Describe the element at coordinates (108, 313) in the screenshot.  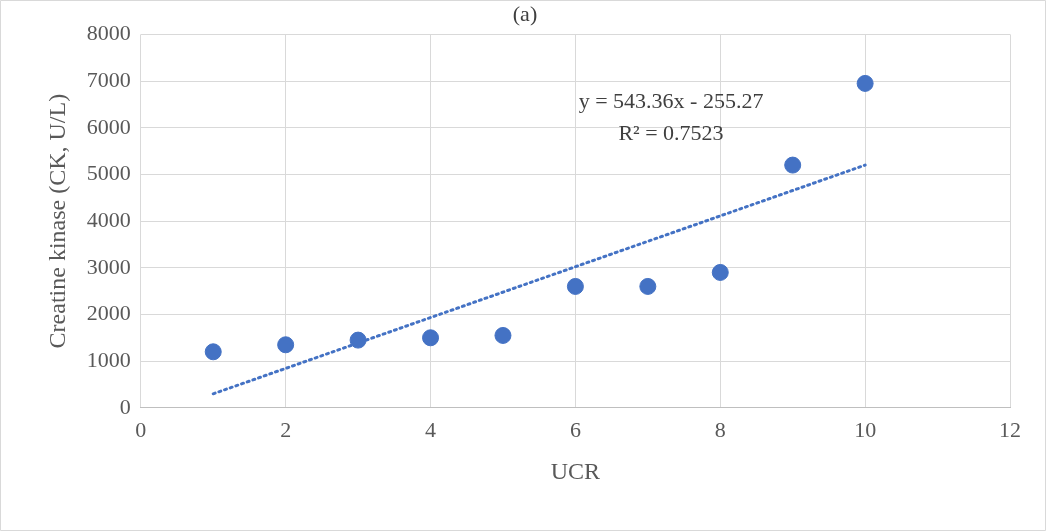
I see `y-tick-label: 2000` at that location.